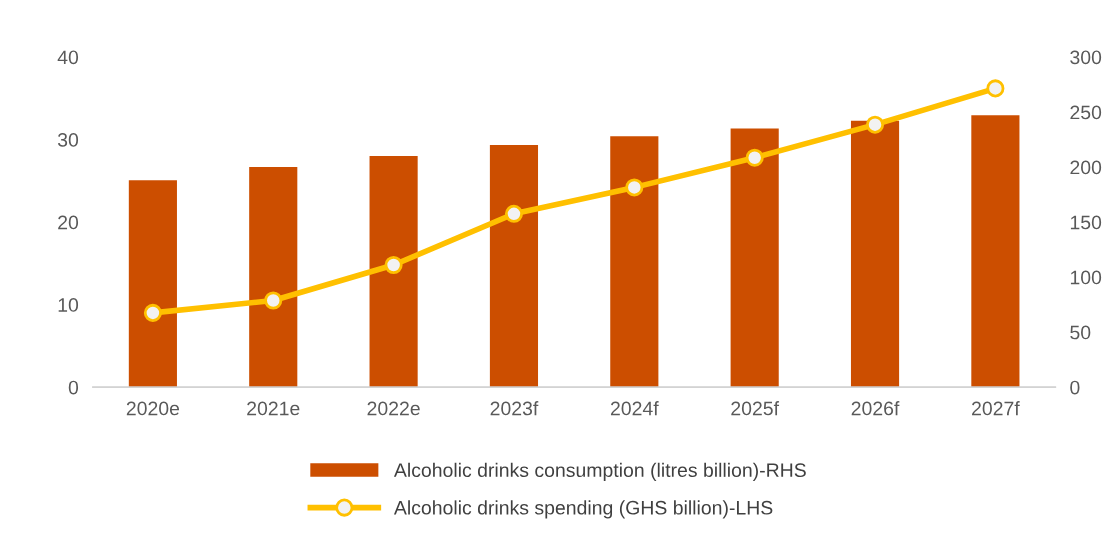 The width and height of the screenshot is (1117, 543). Describe the element at coordinates (68, 222) in the screenshot. I see `y-tick-label: 20` at that location.